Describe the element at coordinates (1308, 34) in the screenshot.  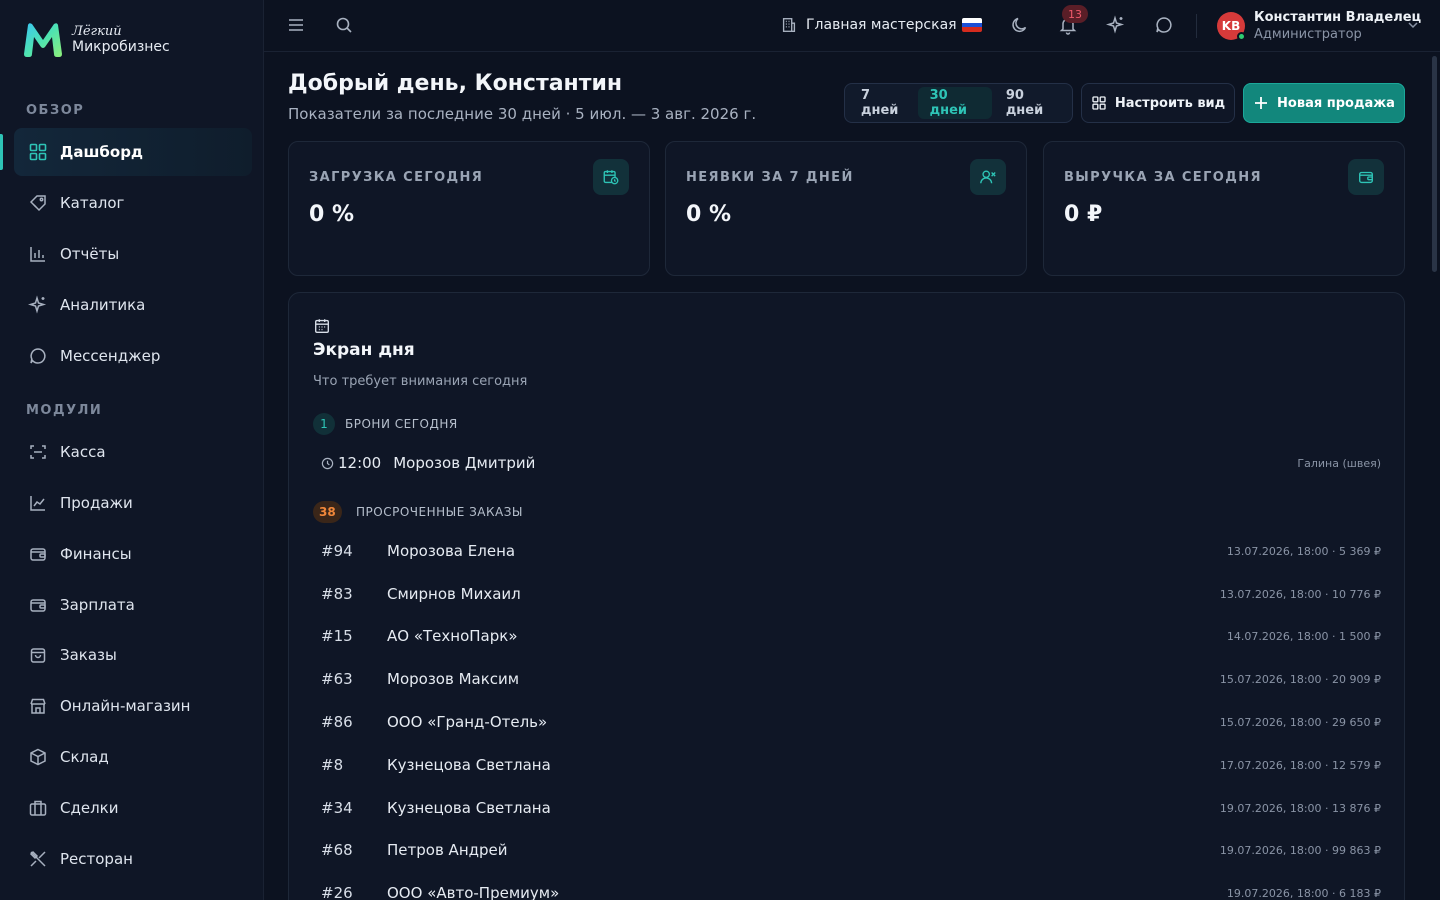
I see `user-role: Администратор` at that location.